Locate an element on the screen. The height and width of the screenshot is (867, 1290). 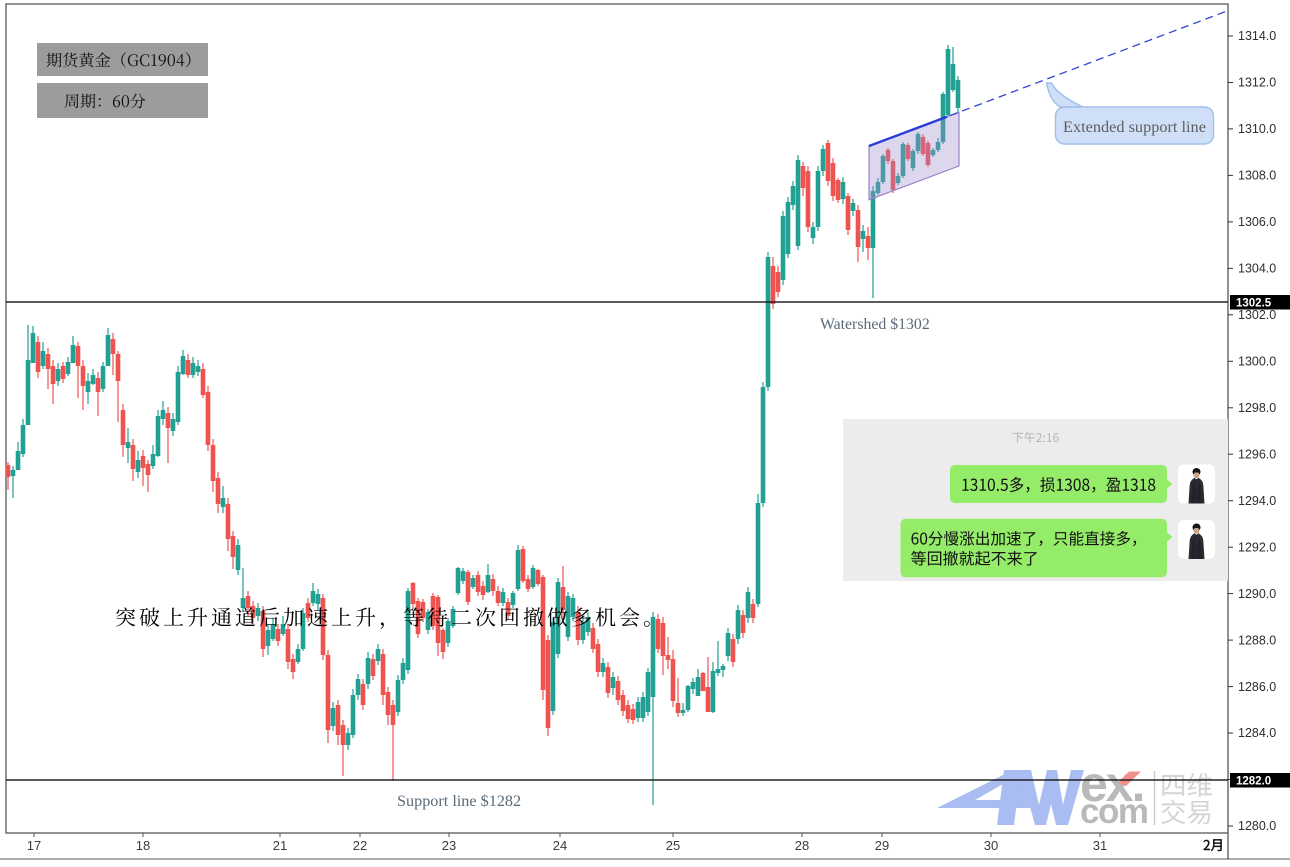
svg-text: 1294.0 is located at coordinates (1257, 501).